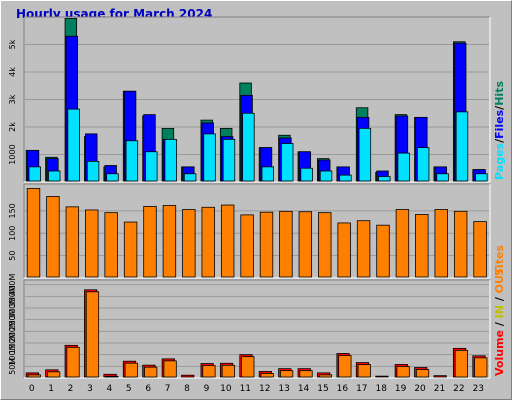 The image size is (512, 400). What do you see at coordinates (207, 389) in the screenshot?
I see `hour-label: 9` at bounding box center [207, 389].